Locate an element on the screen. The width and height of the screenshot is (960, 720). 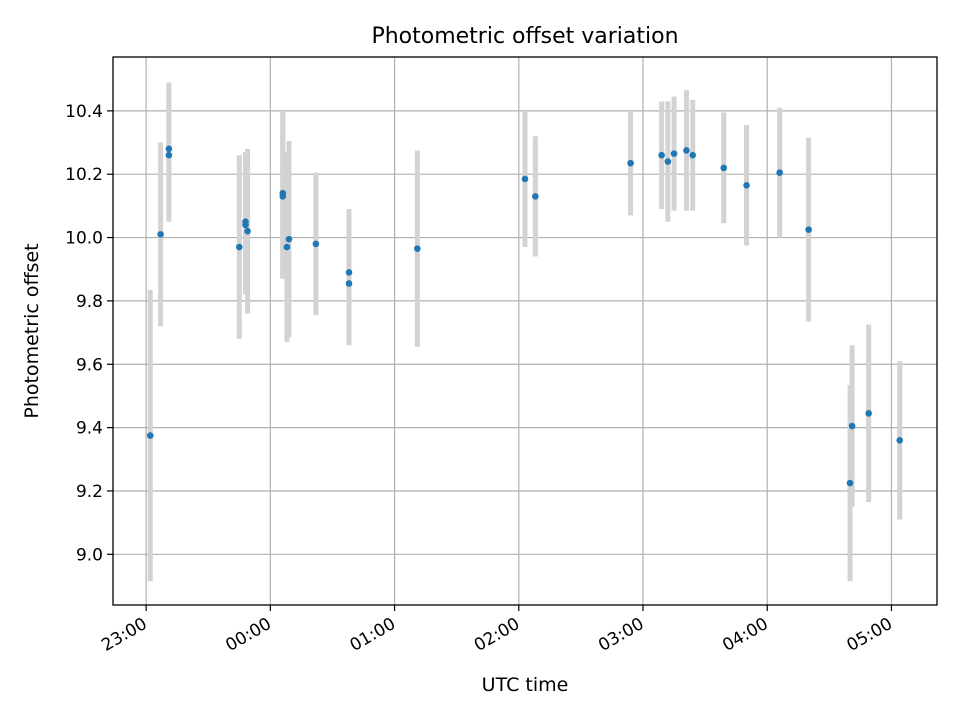
y-tick-label: 9.8 is located at coordinates (89, 302).